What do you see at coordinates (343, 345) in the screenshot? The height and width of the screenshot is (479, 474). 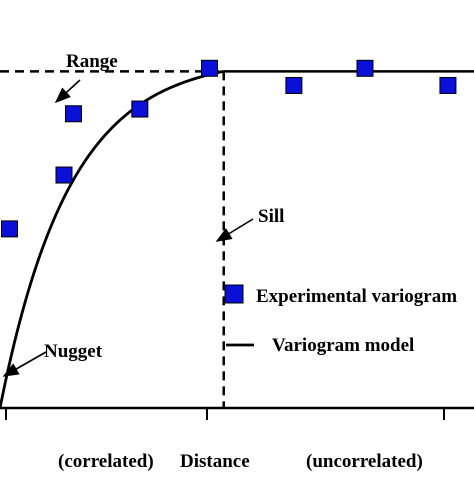 I see `legend-label-model: Variogram model` at bounding box center [343, 345].